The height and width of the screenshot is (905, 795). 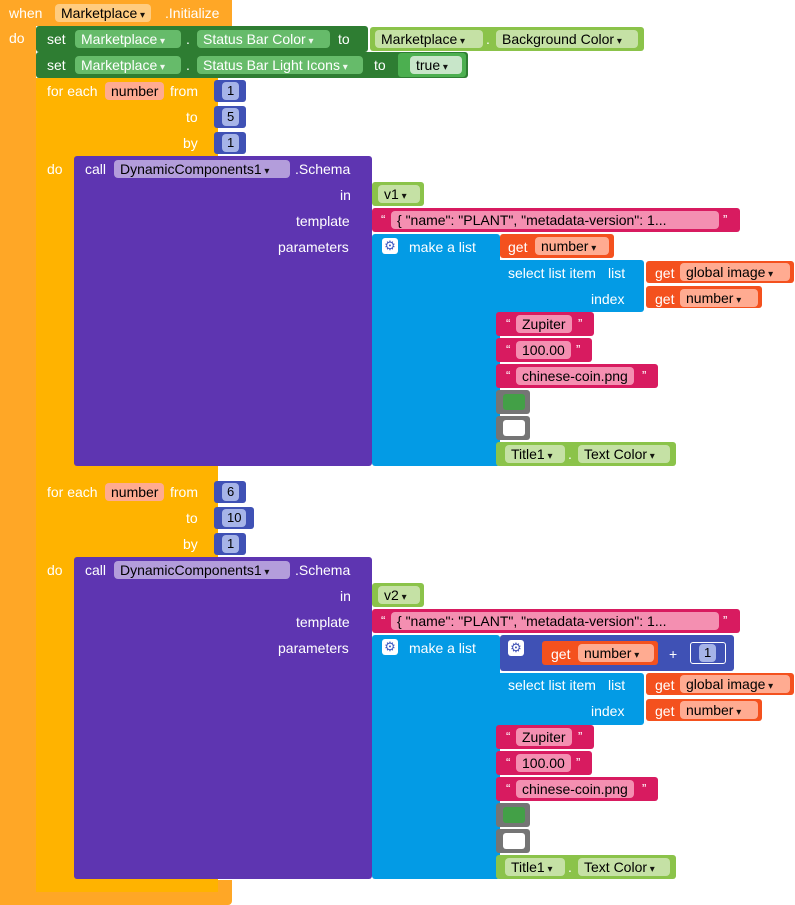 I want to click on select-list-item-label-2: select list item, so click(x=552, y=685).